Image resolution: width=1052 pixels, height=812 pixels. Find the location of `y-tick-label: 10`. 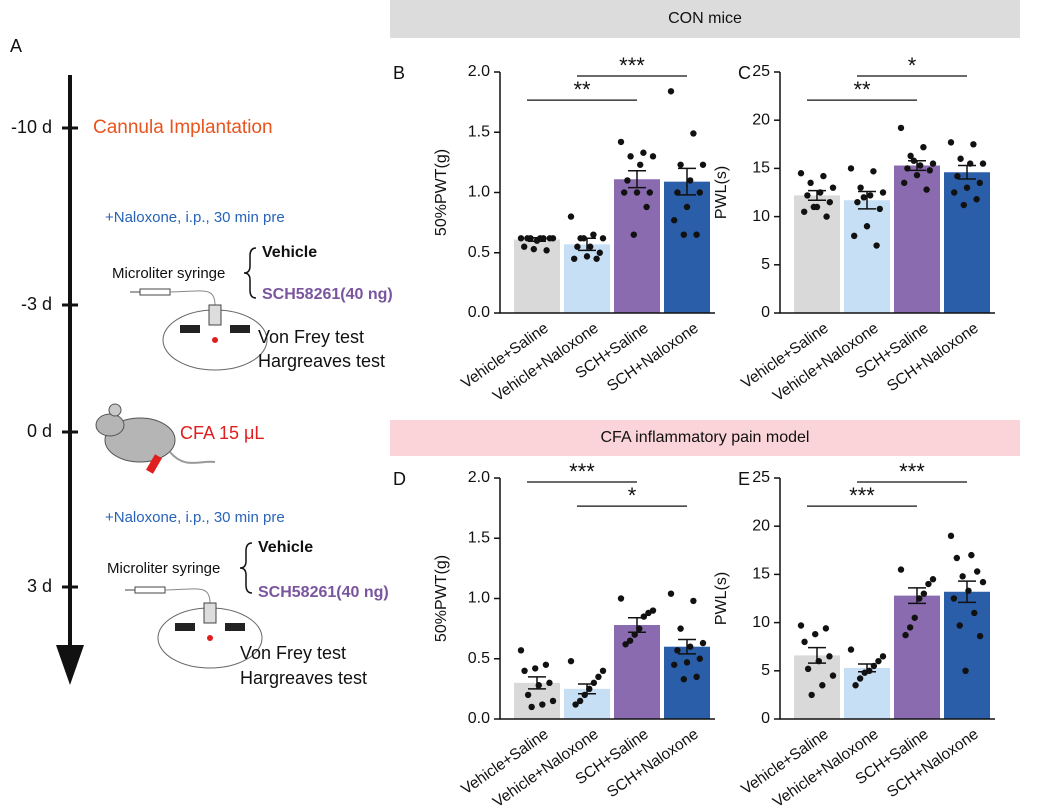

y-tick-label: 10 is located at coordinates (761, 216).